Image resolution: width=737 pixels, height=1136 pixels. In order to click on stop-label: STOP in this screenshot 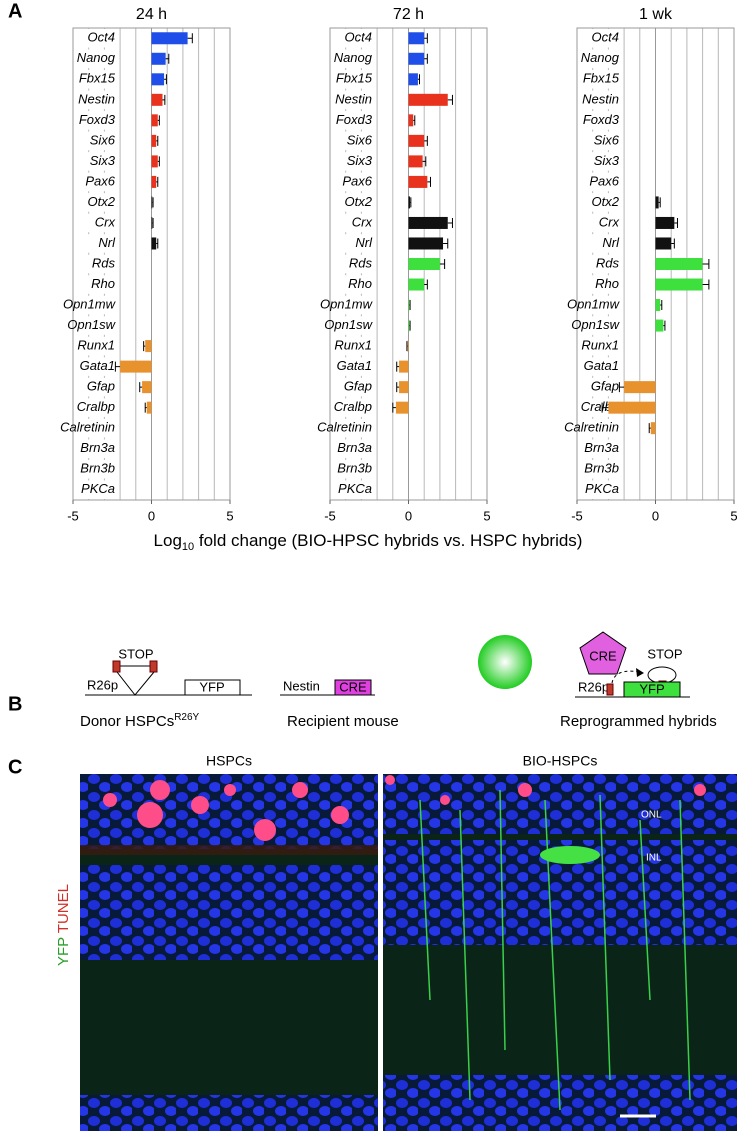, I will do `click(135, 653)`.